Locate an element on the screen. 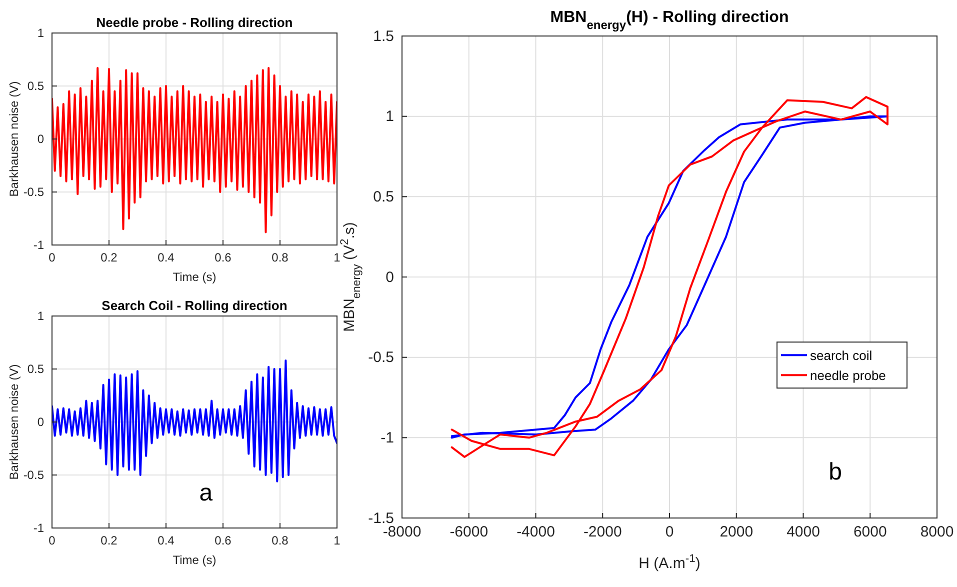  legend-label: search coil is located at coordinates (841, 356).